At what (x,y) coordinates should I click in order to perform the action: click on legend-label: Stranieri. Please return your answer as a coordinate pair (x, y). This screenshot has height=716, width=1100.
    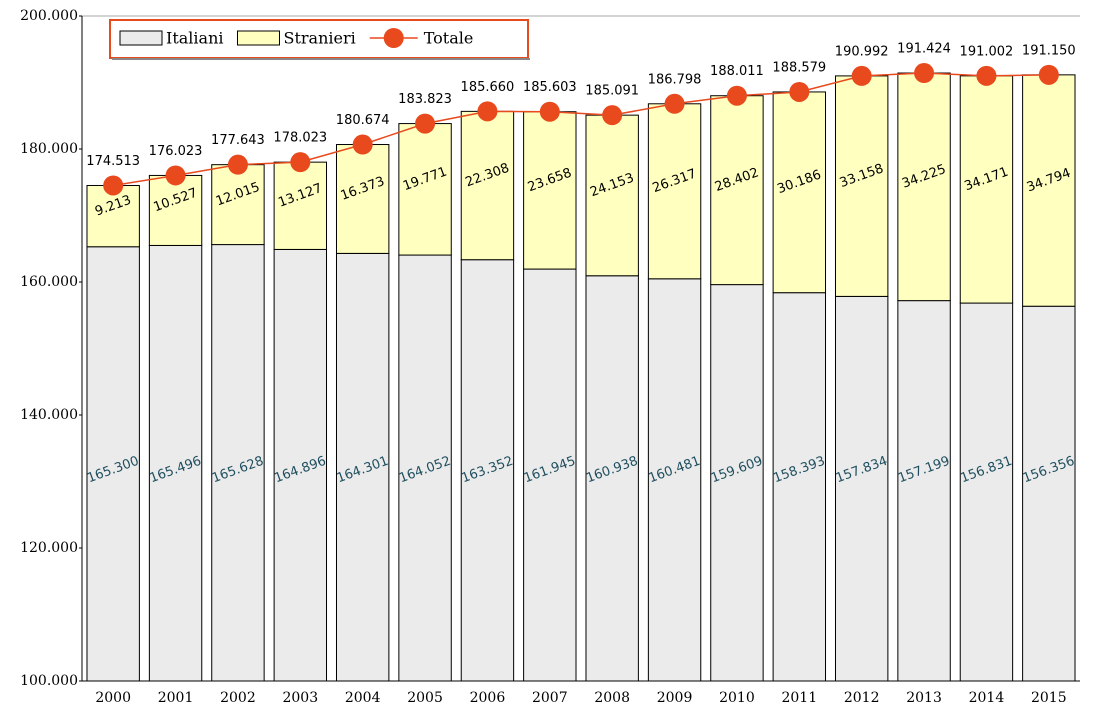
    Looking at the image, I should click on (319, 38).